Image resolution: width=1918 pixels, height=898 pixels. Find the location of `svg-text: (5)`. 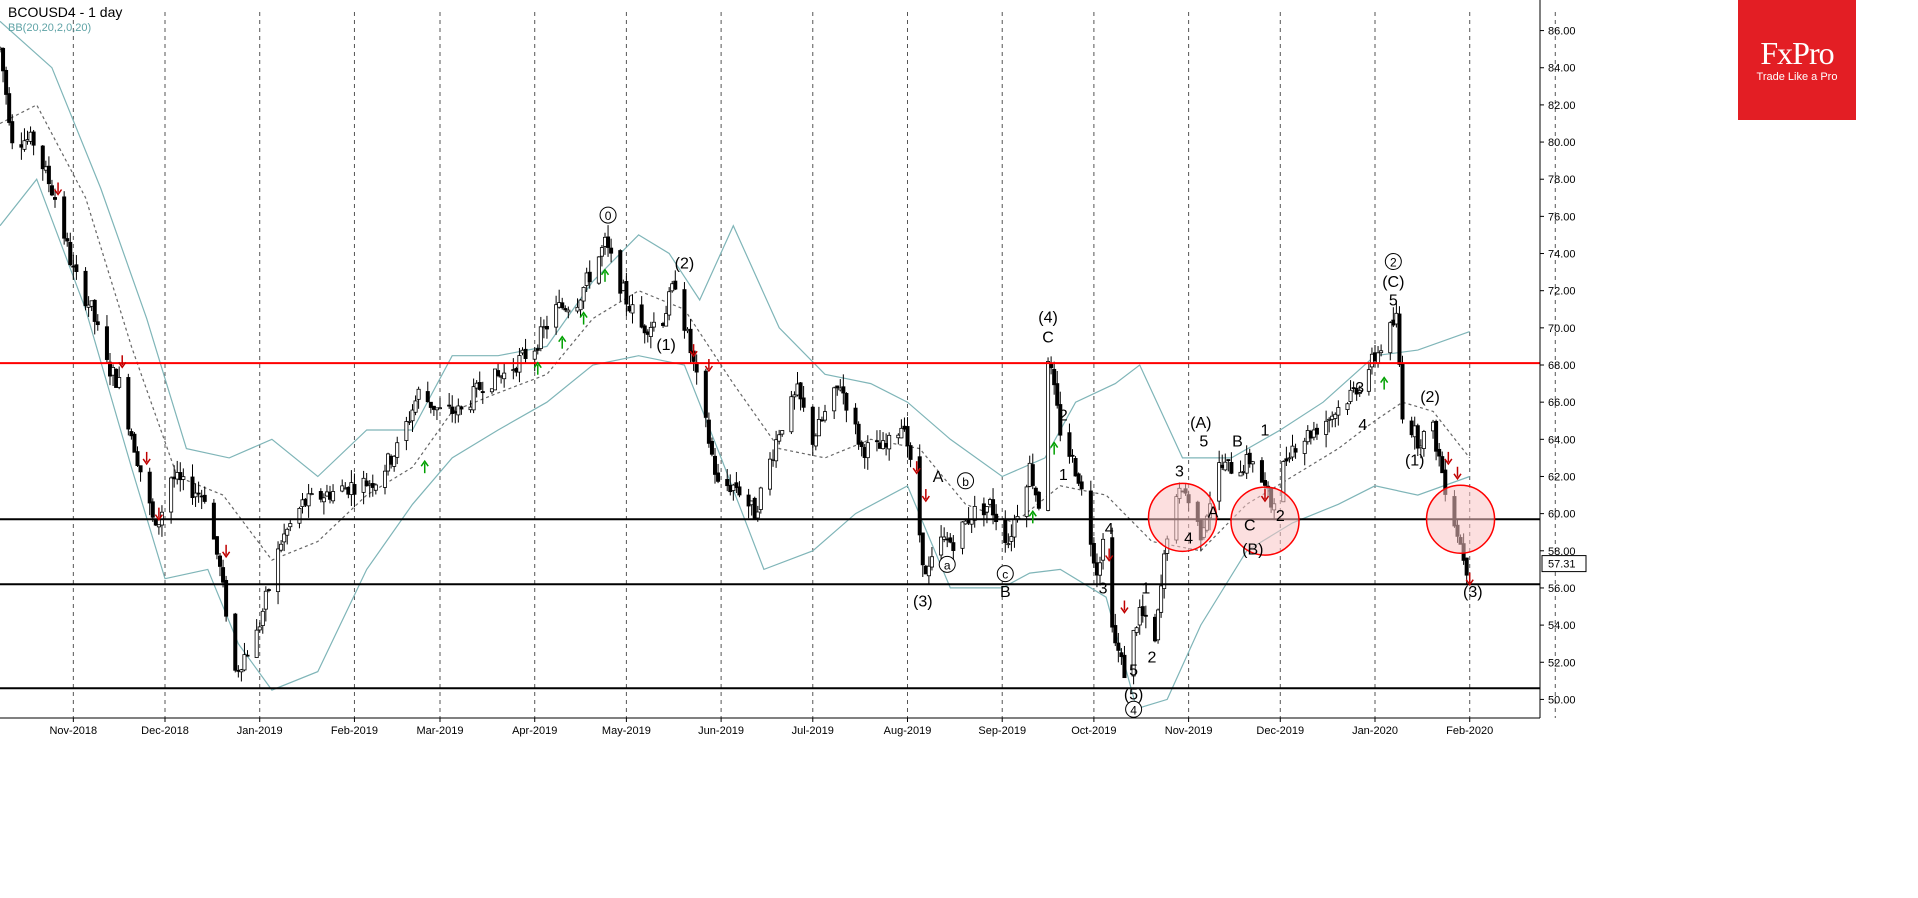

svg-text: (5) is located at coordinates (1134, 694).